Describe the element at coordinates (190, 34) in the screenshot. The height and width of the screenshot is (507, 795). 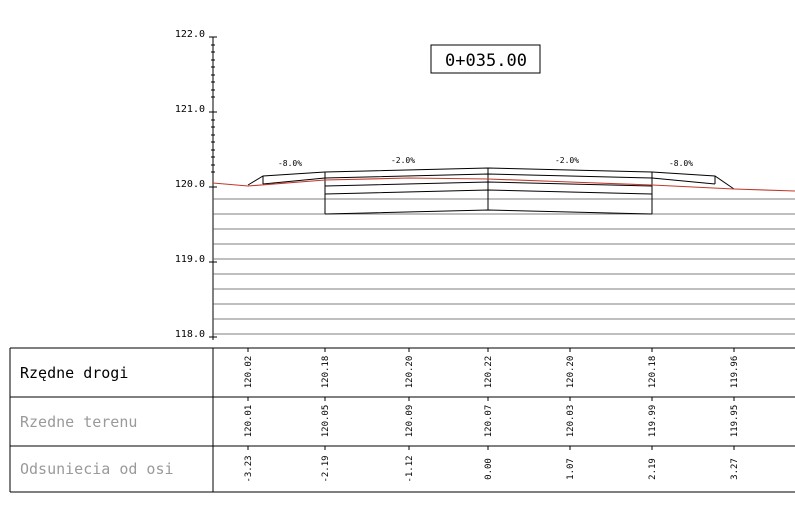
I see `elevation-label-122: 122.0` at that location.